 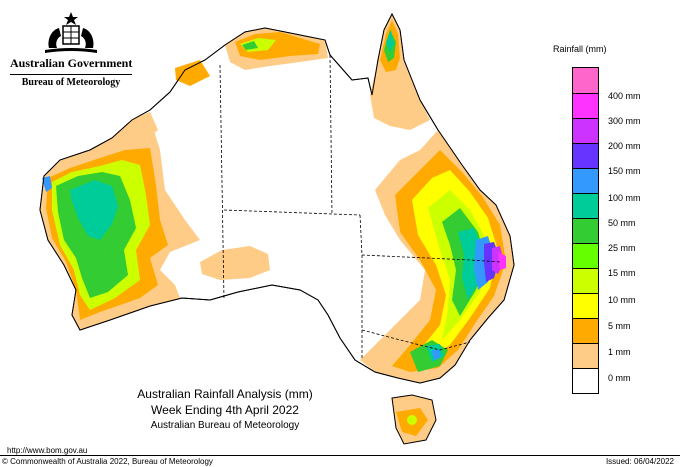 What do you see at coordinates (225, 394) in the screenshot?
I see `map-title: Australian Rainfall Analysis (mm)` at bounding box center [225, 394].